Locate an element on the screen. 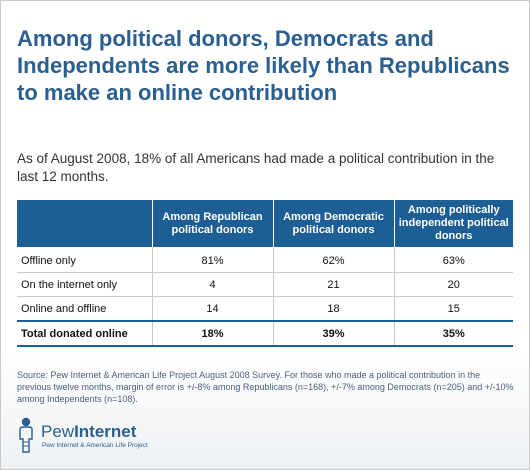 This screenshot has width=530, height=470. header-cell-democratic: Among Democratic political donors is located at coordinates (334, 223).